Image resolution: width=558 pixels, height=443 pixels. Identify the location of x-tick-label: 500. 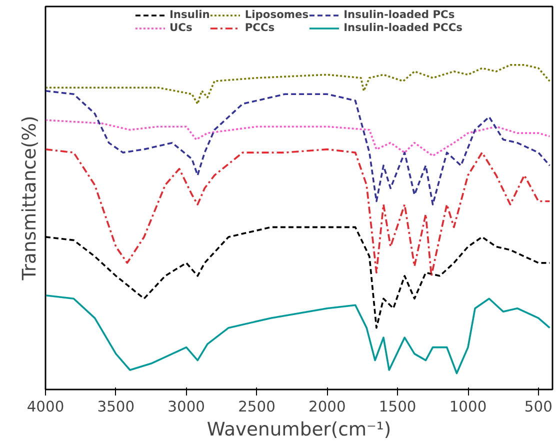
(538, 407).